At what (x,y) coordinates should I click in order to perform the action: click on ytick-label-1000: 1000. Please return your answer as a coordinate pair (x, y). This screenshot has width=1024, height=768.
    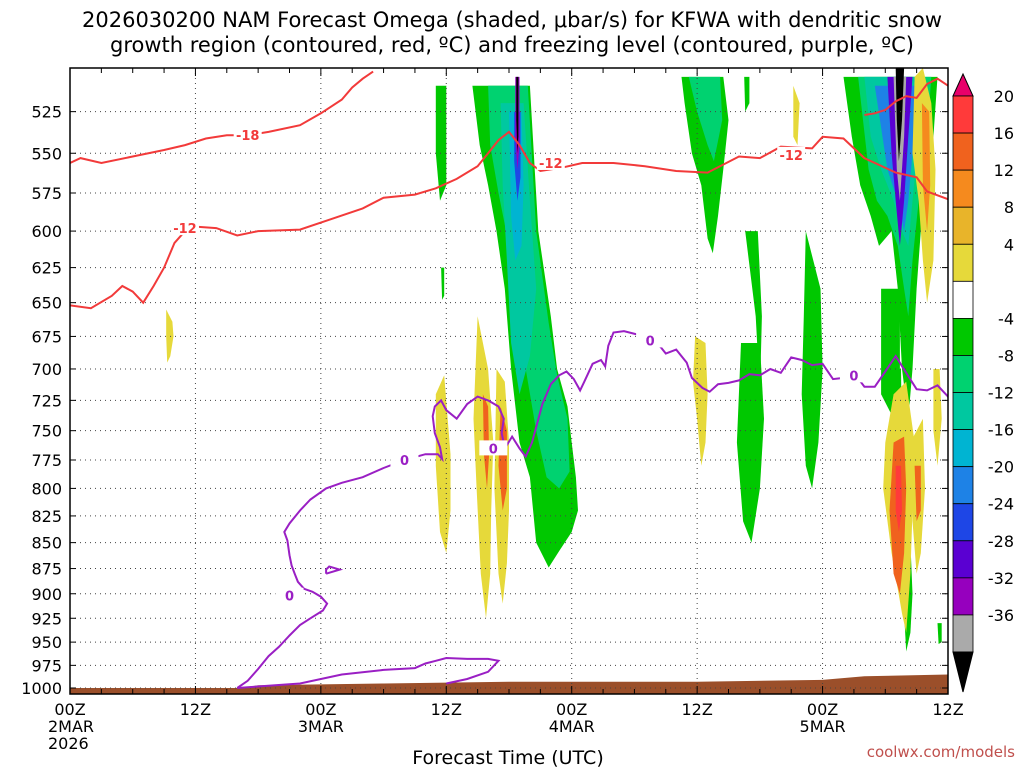
    Looking at the image, I should click on (41, 688).